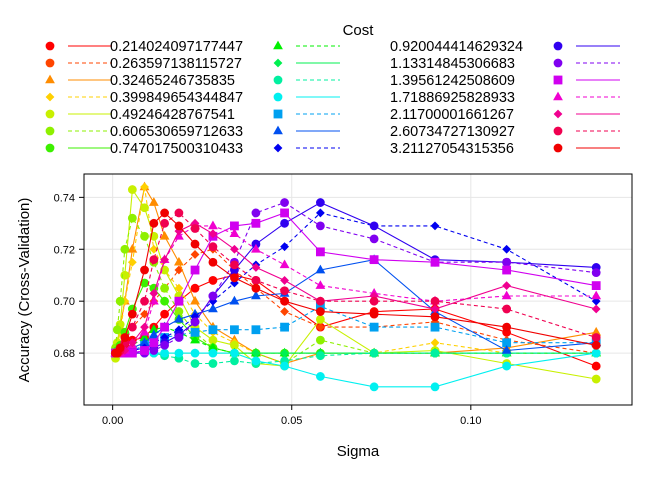  Describe the element at coordinates (64, 354) in the screenshot. I see `y-tick-label: 0.68` at that location.